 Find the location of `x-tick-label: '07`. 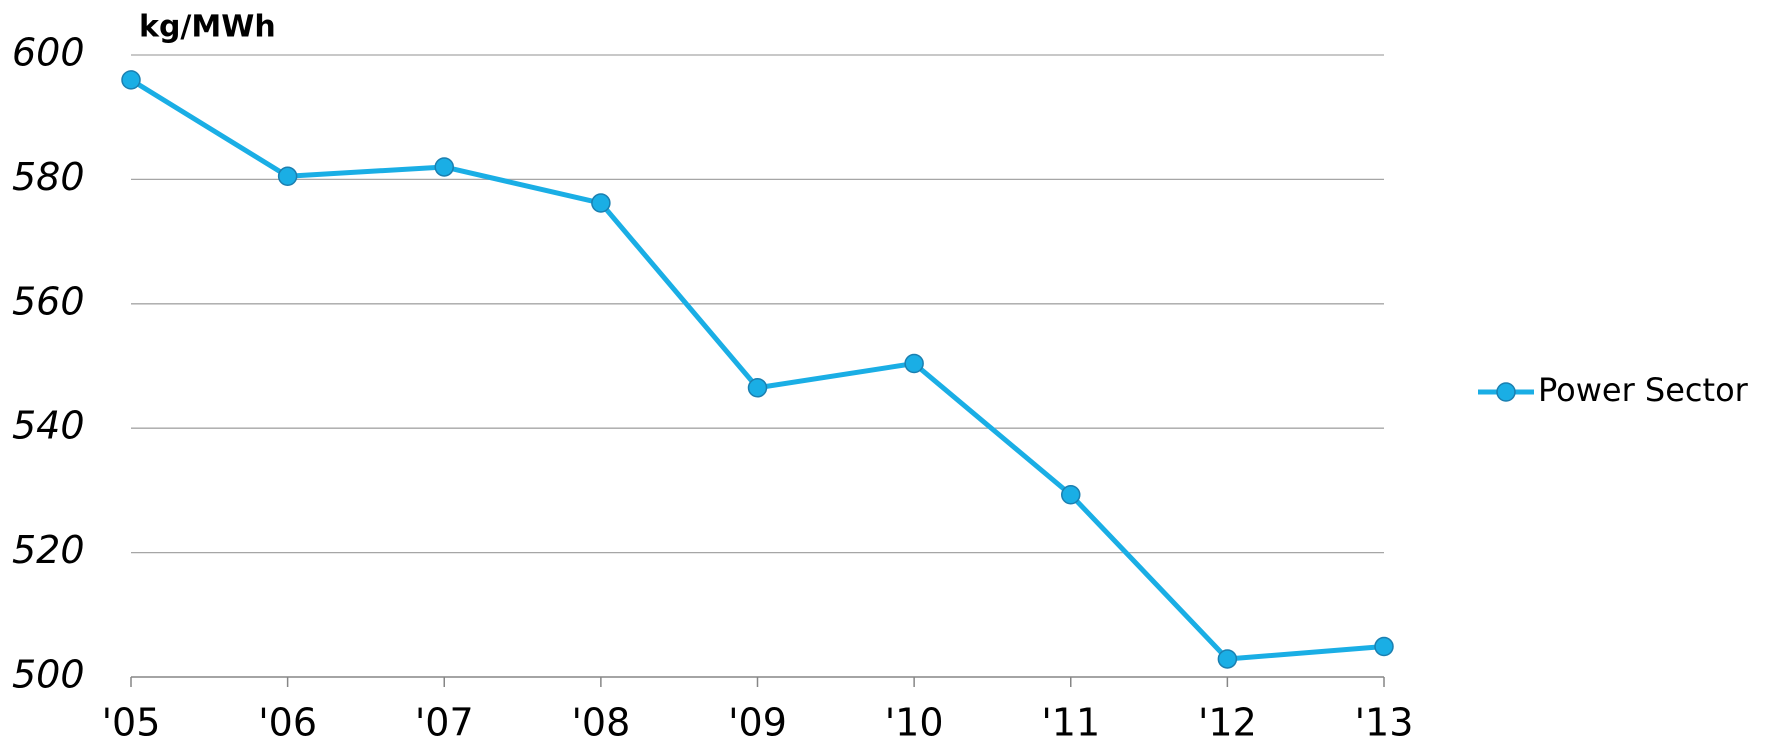

x-tick-label: '07 is located at coordinates (444, 723).